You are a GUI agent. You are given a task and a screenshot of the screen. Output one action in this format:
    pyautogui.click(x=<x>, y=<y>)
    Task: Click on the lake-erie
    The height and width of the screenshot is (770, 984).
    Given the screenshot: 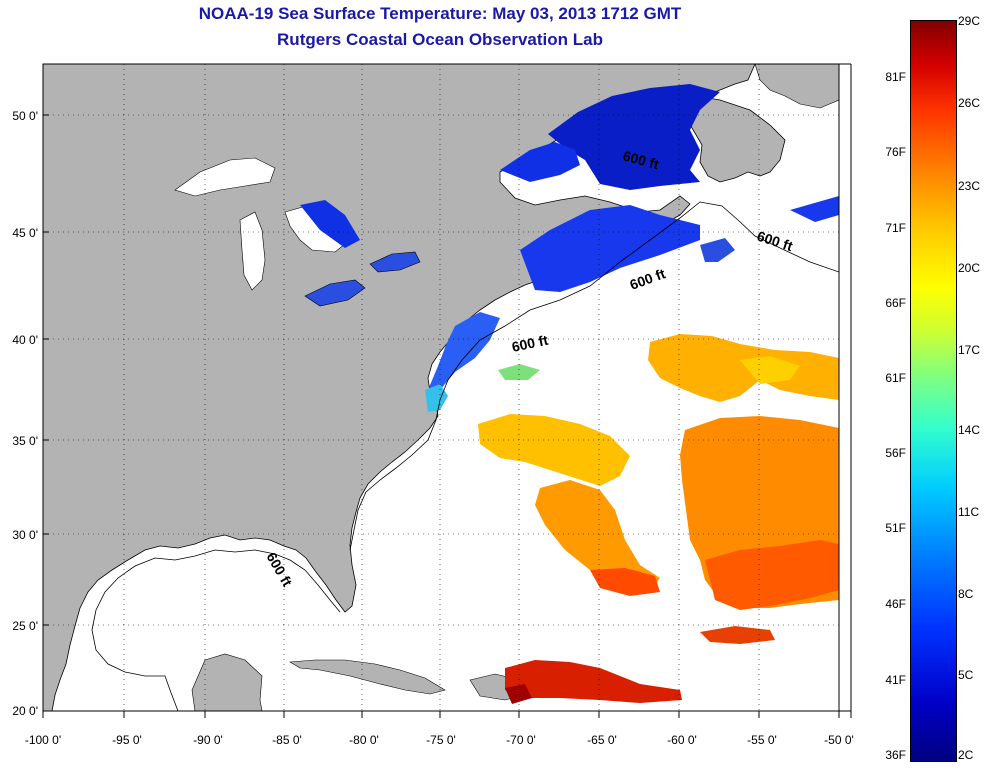 What is the action you would take?
    pyautogui.click(x=335, y=293)
    